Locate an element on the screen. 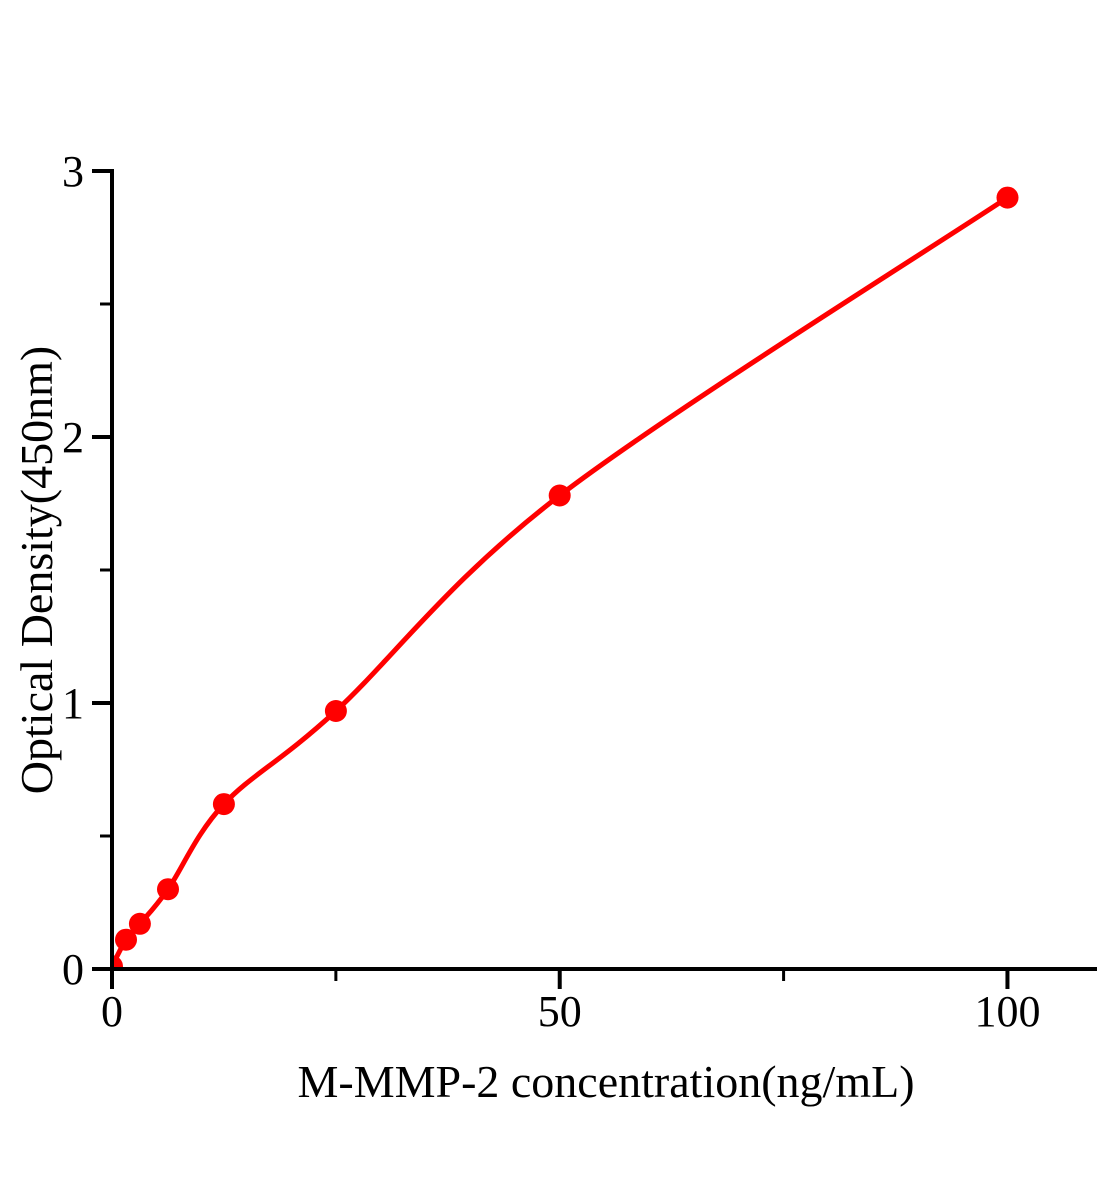  y-tick-label: 0 is located at coordinates (73, 969).